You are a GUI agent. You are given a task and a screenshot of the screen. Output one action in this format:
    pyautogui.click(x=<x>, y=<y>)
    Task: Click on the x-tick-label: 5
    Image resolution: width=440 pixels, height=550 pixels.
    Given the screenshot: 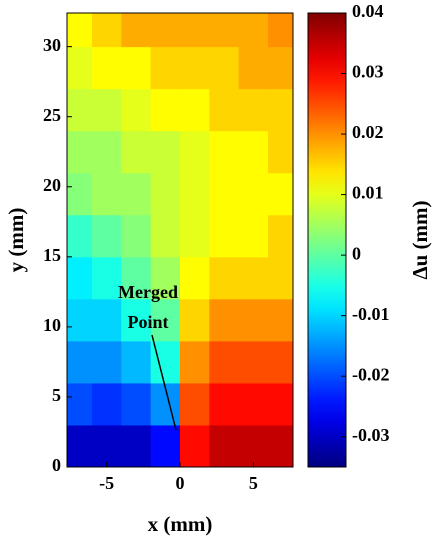 What is the action you would take?
    pyautogui.click(x=253, y=483)
    